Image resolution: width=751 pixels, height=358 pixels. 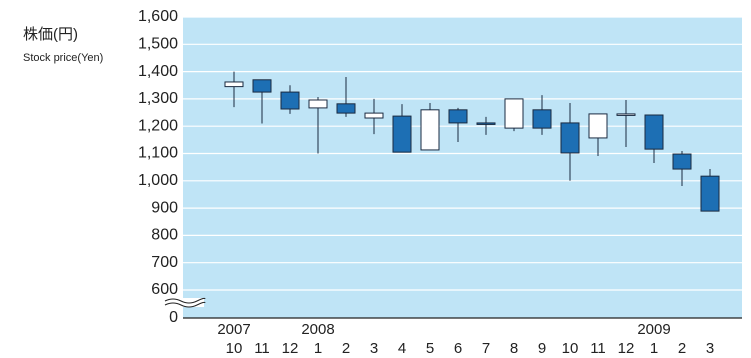 I want to click on x-tick-label: 8, so click(x=514, y=348).